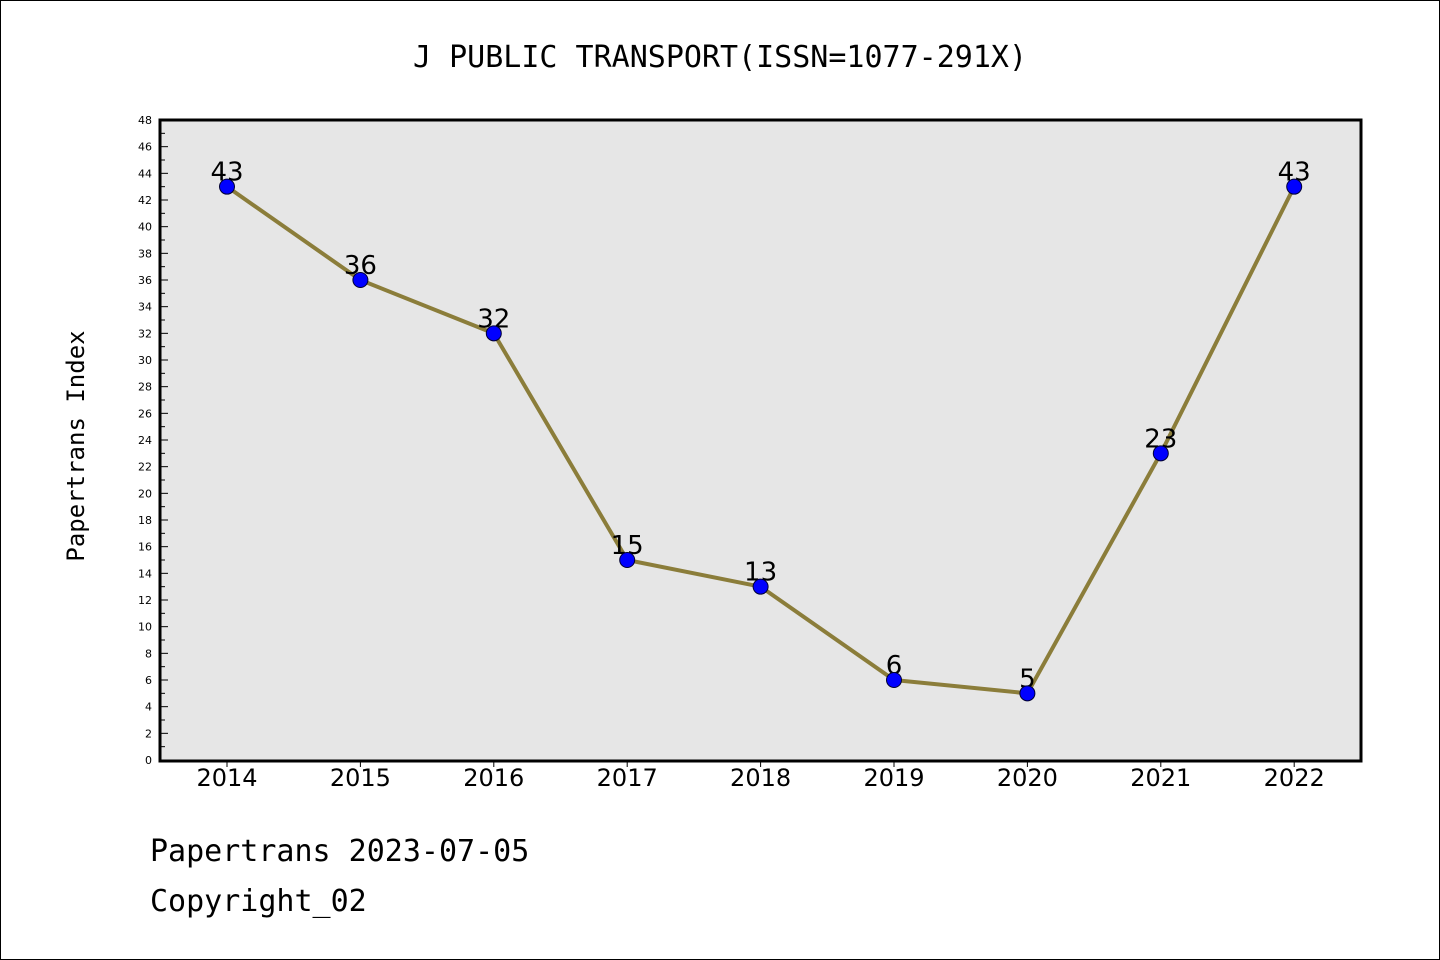 The width and height of the screenshot is (1440, 960). What do you see at coordinates (893, 778) in the screenshot?
I see `x-tick-label: 2019` at bounding box center [893, 778].